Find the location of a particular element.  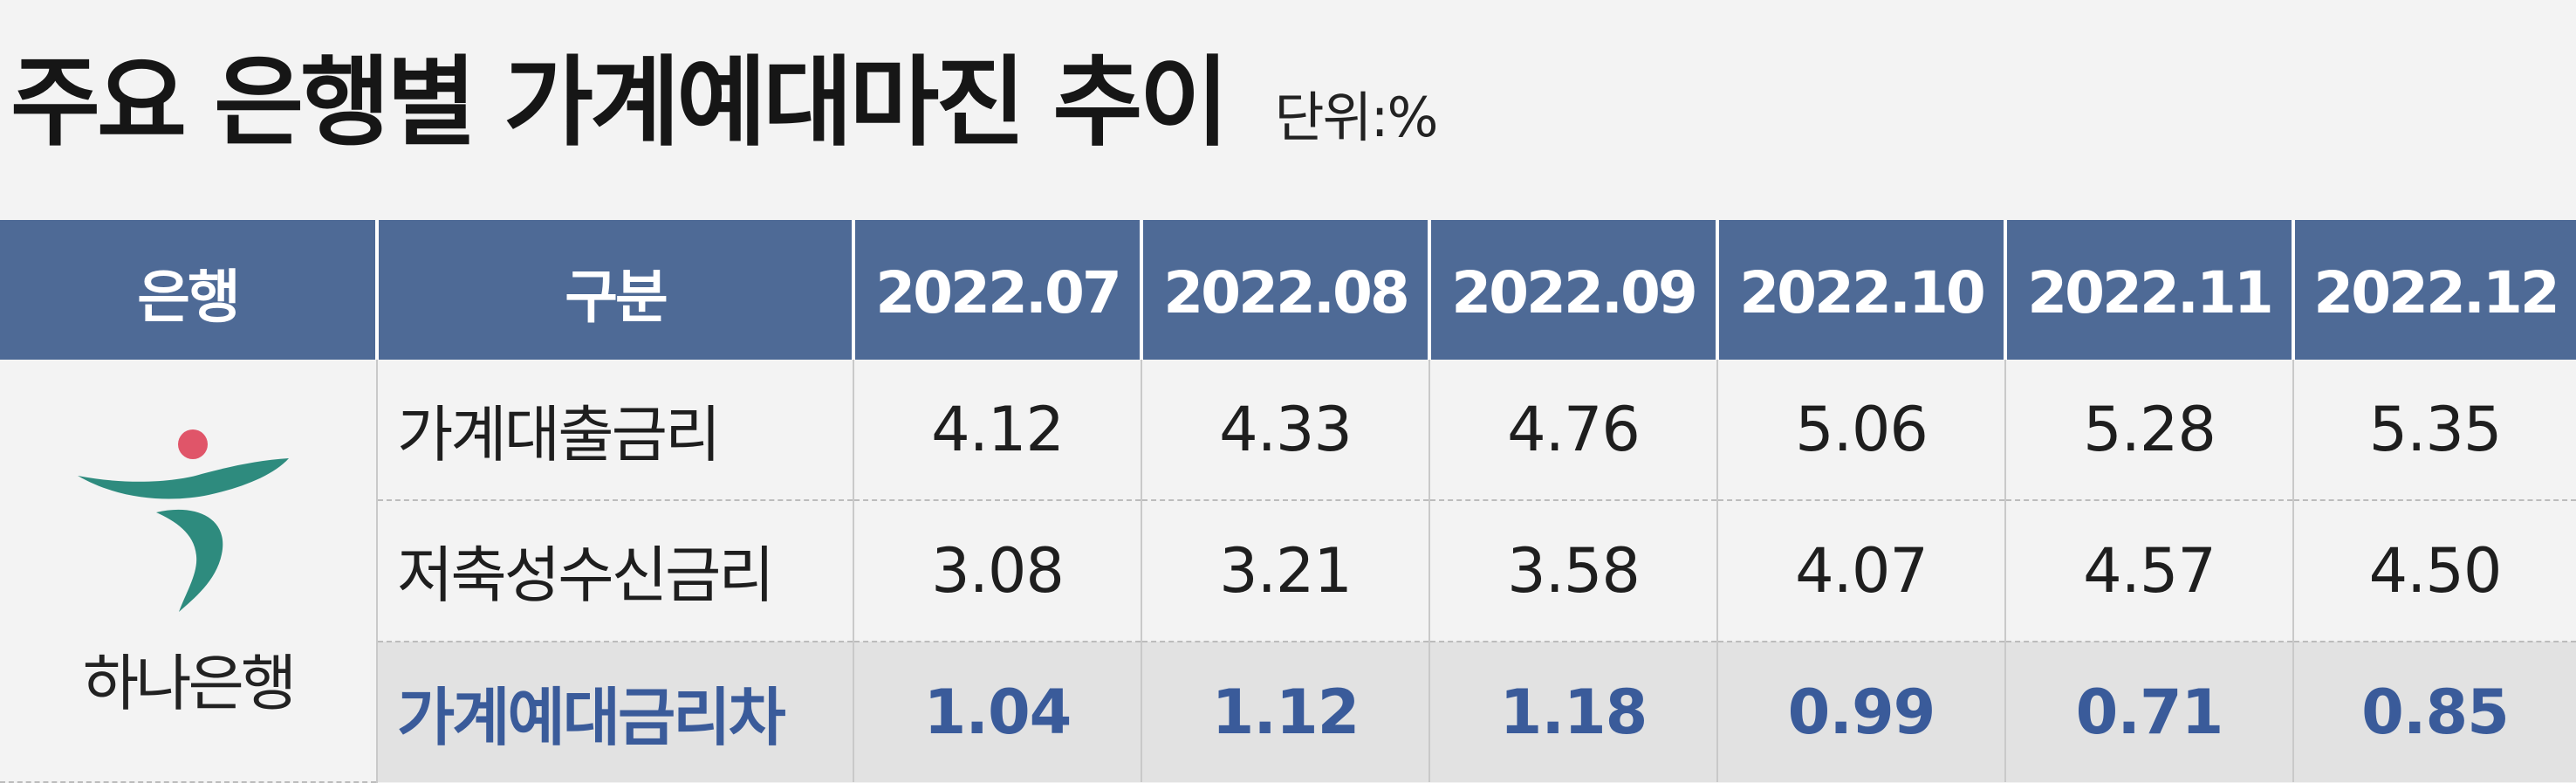

title-row: 주요 은행별 가계예대마진 추이 단위:% is located at coordinates (725, 103).